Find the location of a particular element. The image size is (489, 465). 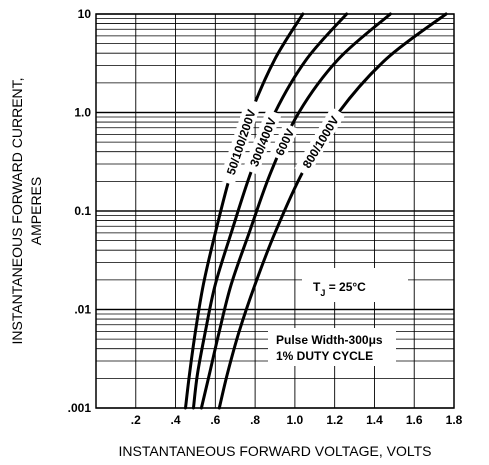

tj-annotation: TJ = 25°C is located at coordinates (339, 289).